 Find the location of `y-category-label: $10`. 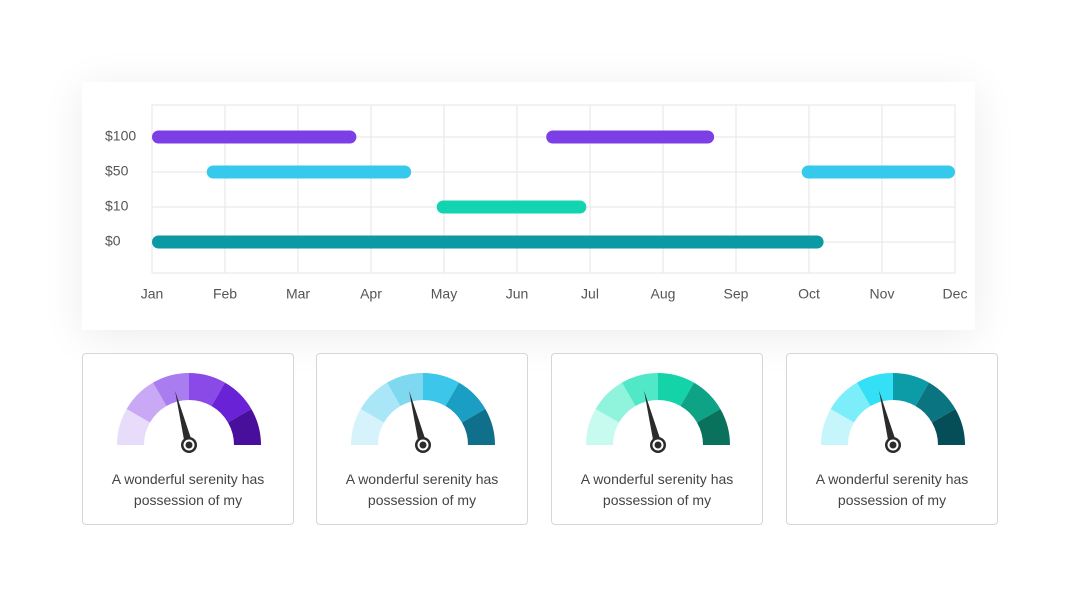

y-category-label: $10 is located at coordinates (117, 206).